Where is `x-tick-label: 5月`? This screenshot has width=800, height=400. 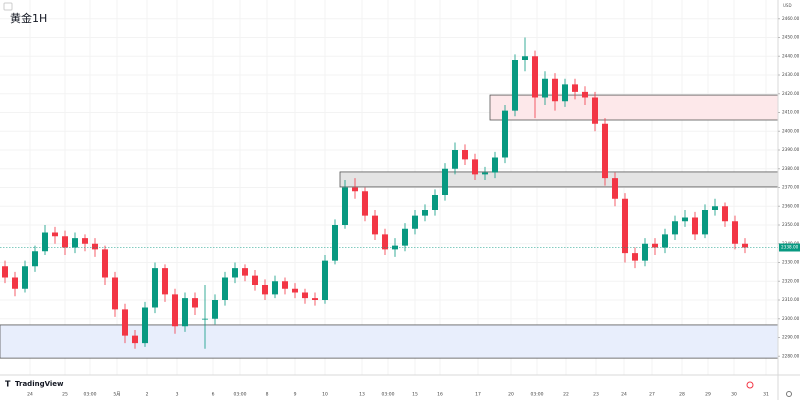
x-tick-label: 5月 is located at coordinates (116, 395).